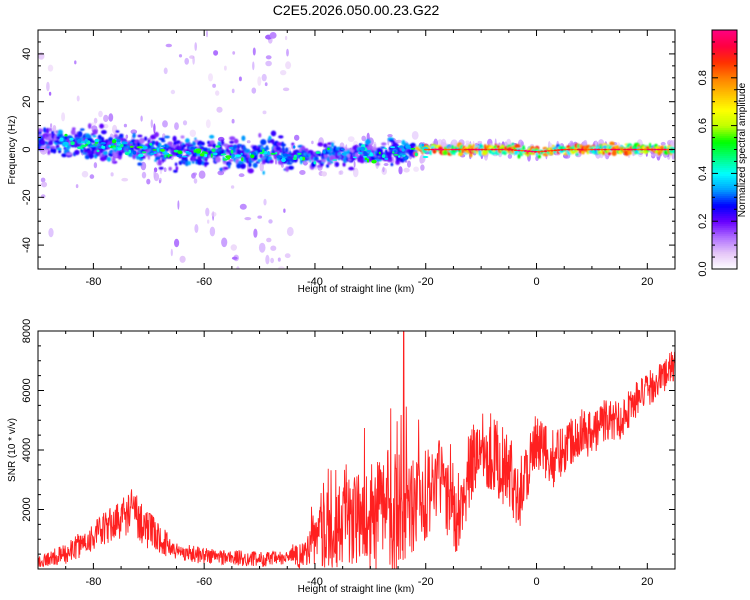  I want to click on snr-x-tick-label: -20, so click(426, 582).